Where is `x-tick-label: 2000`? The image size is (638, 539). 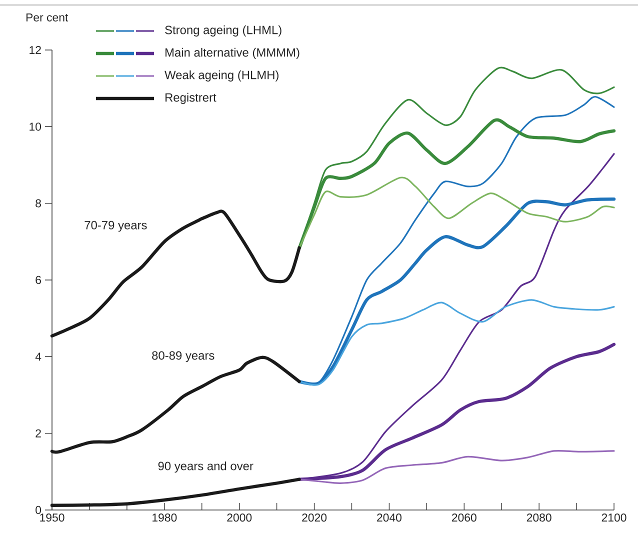
x-tick-label: 2000 is located at coordinates (239, 518).